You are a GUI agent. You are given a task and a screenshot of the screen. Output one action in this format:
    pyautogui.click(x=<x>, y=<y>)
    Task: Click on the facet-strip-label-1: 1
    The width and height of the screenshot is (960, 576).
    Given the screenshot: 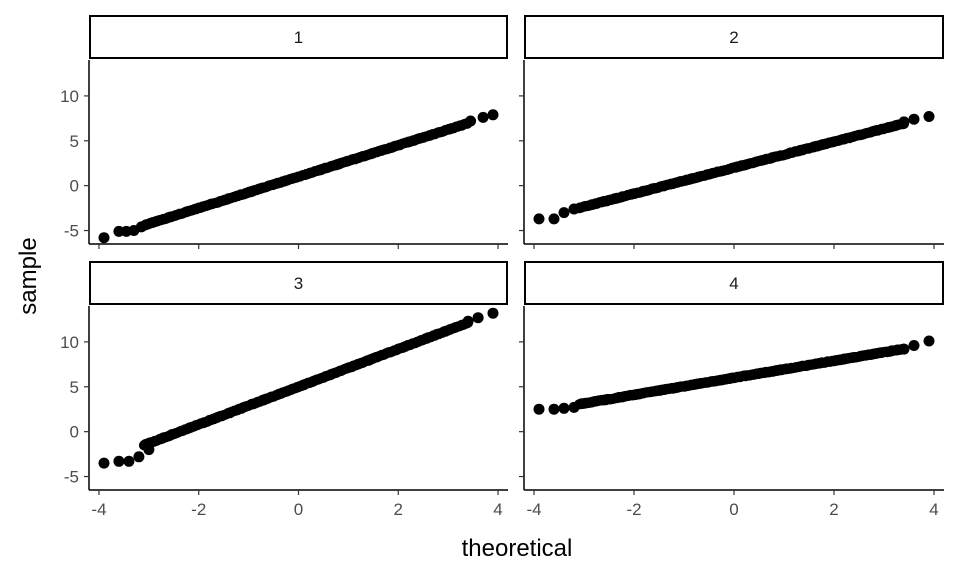 What is the action you would take?
    pyautogui.click(x=298, y=37)
    